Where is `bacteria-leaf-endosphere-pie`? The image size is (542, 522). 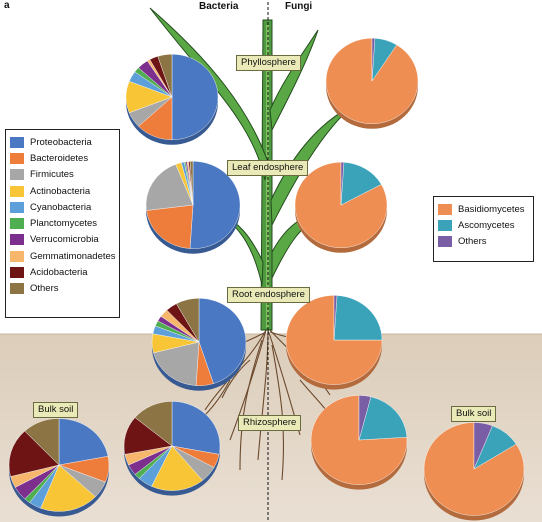 bacteria-leaf-endosphere-pie is located at coordinates (193, 207).